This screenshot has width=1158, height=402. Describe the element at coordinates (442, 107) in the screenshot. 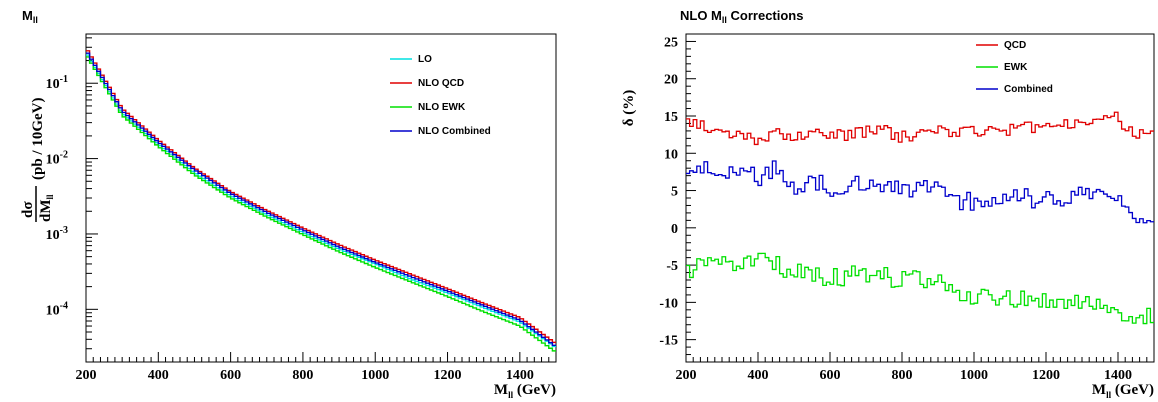

I see `legend-label: NLO EWK` at that location.